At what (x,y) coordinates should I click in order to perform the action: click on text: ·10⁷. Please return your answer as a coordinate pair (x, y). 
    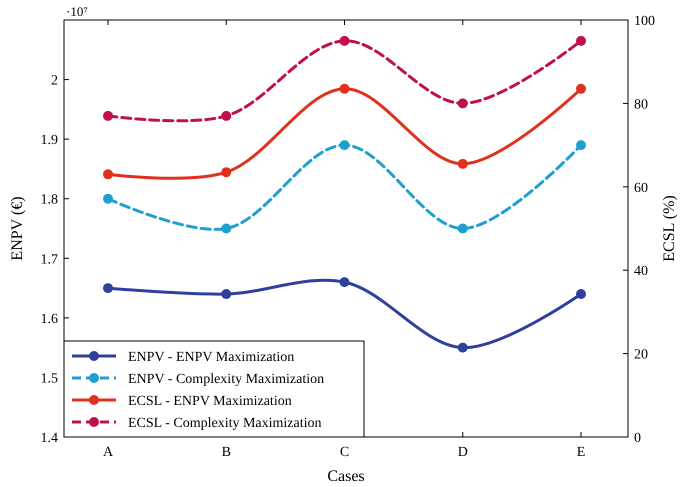
    Looking at the image, I should click on (77, 11).